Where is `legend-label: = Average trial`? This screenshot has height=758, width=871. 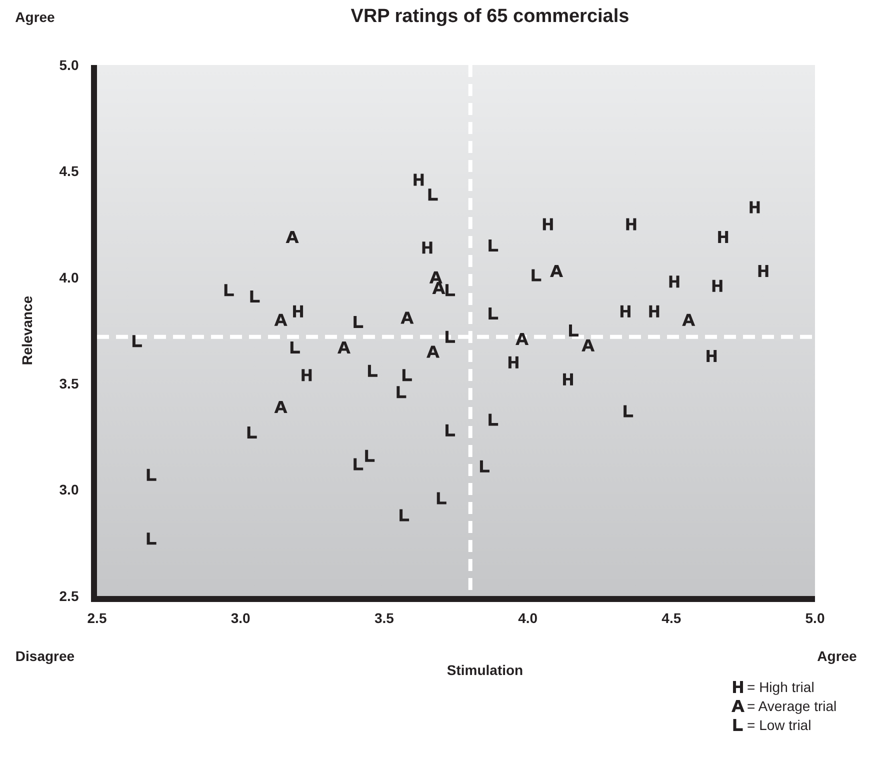 legend-label: = Average trial is located at coordinates (792, 706).